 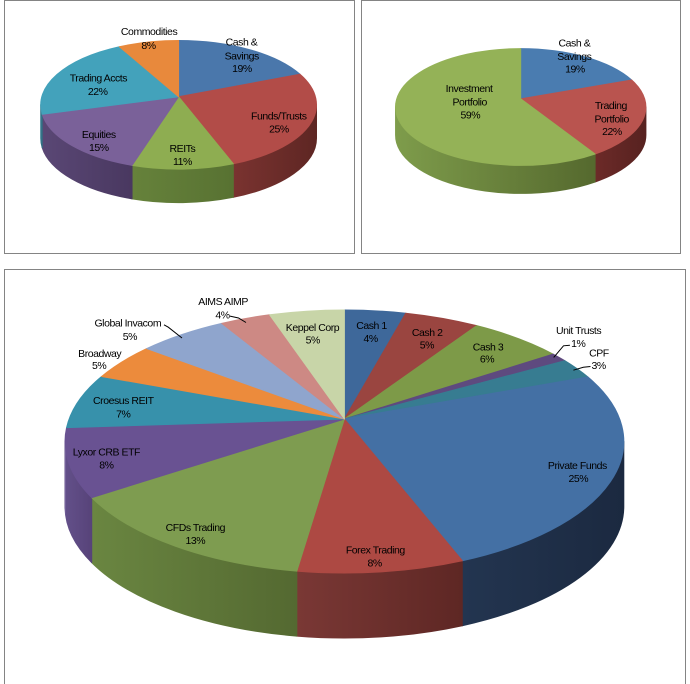 What do you see at coordinates (469, 89) in the screenshot?
I see `svg-text: Investment` at bounding box center [469, 89].